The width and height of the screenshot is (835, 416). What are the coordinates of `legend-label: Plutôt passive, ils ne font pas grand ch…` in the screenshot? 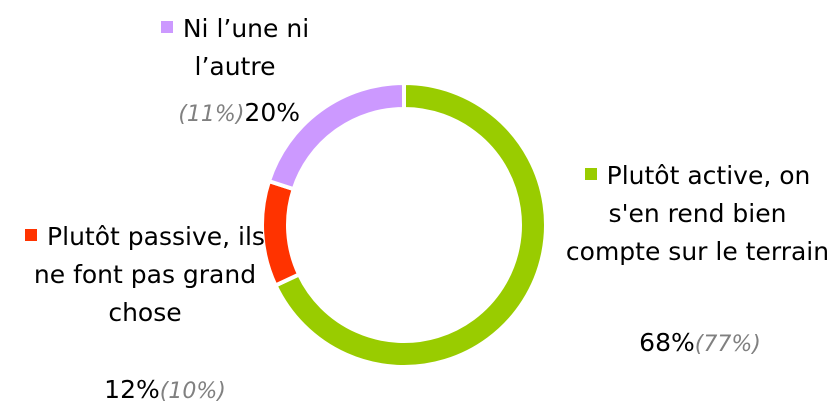 It's located at (145, 275).